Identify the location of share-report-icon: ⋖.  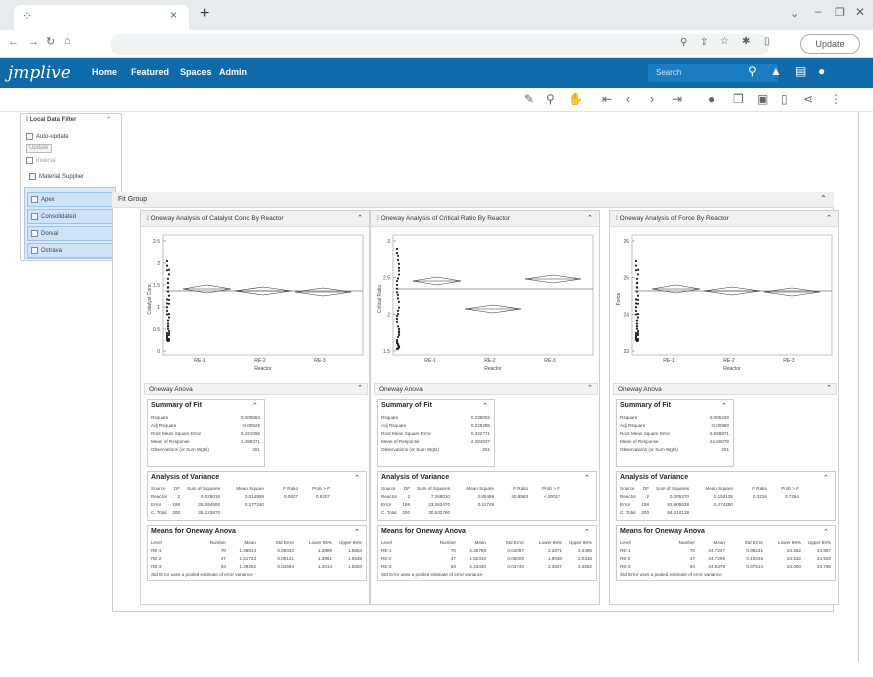
(808, 99).